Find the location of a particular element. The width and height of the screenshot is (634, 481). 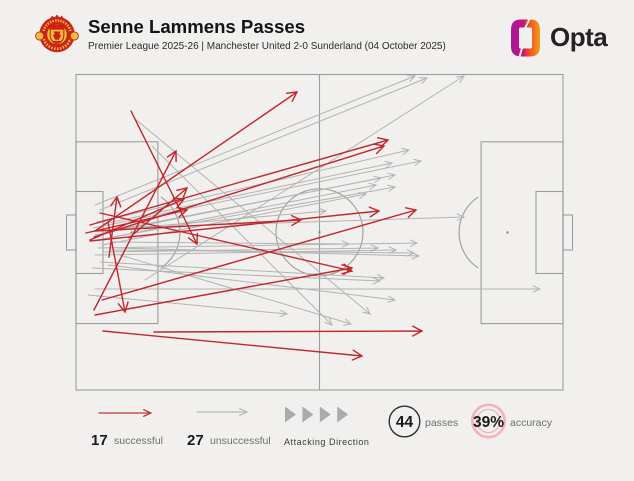

svg-text: 44 is located at coordinates (405, 422).